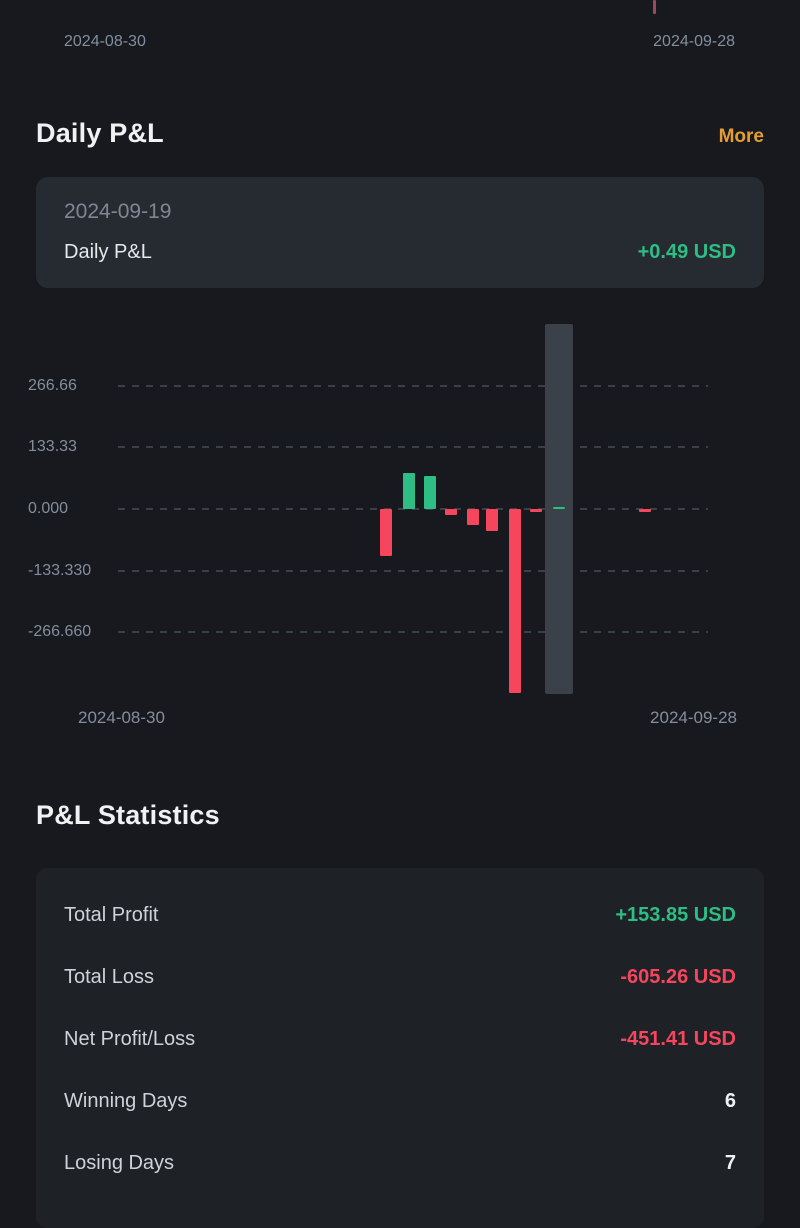  I want to click on stat-row: Winning Days 6, so click(400, 1101).